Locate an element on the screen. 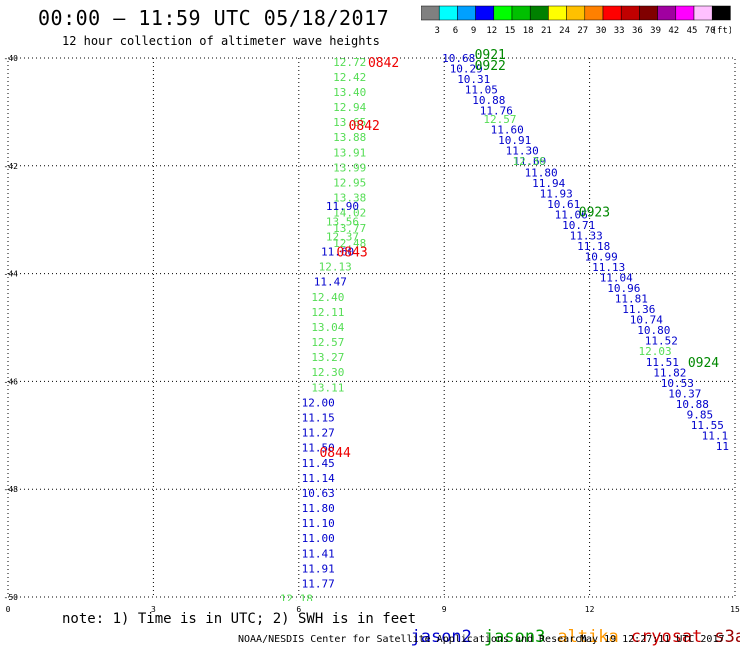 Image resolution: width=740 pixels, height=650 pixels. pass-time-label: 0843 is located at coordinates (351, 253).